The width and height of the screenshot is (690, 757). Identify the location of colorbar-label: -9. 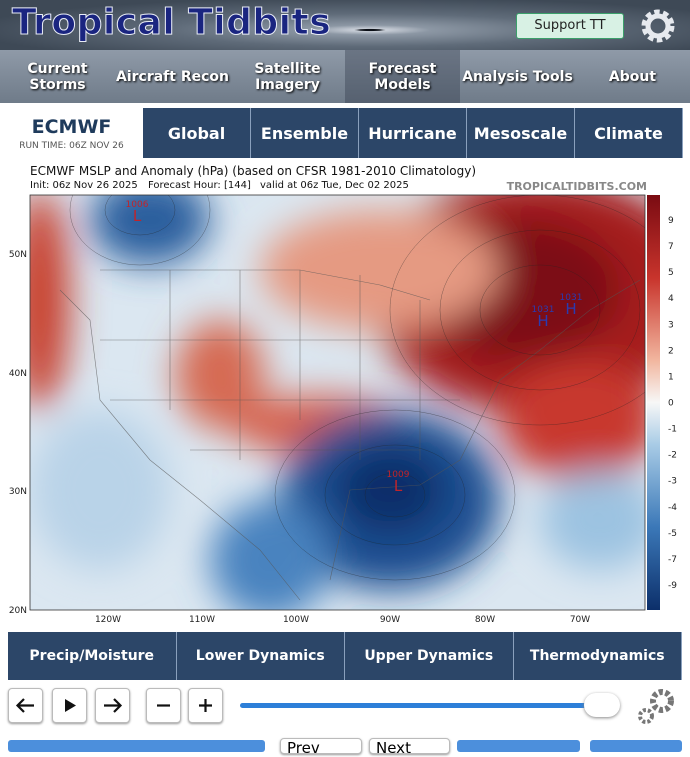
(672, 586).